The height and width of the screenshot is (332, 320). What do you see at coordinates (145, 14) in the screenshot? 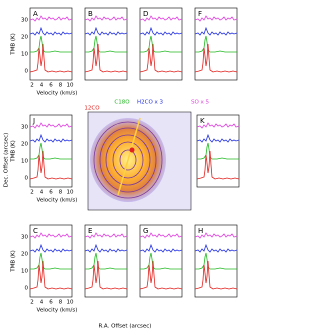
I see `panel-label: D` at bounding box center [145, 14].